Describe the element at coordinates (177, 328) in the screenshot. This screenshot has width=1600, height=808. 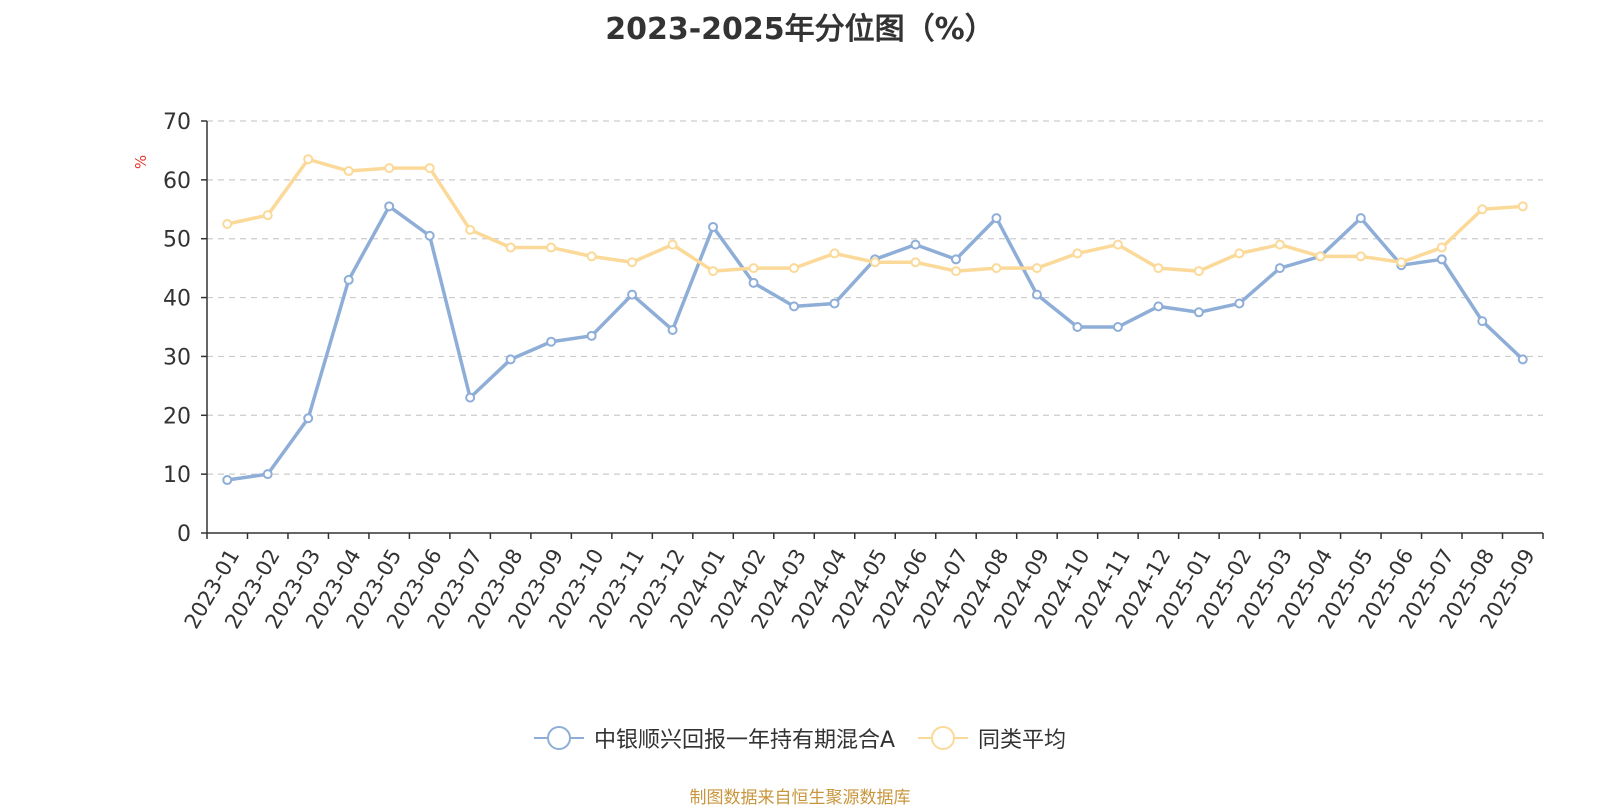
I see `y-tick-labels: 0 10 20 30 40 50 60 70` at that location.